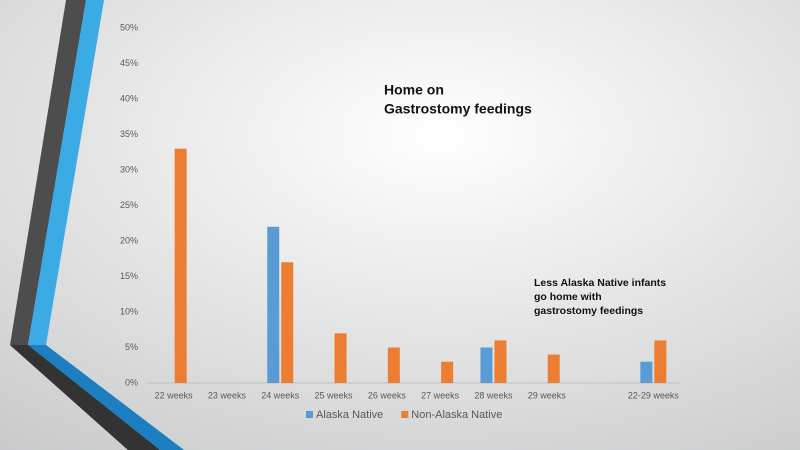 The image size is (800, 450). What do you see at coordinates (280, 395) in the screenshot?
I see `x-tick-label: 24 weeks` at bounding box center [280, 395].